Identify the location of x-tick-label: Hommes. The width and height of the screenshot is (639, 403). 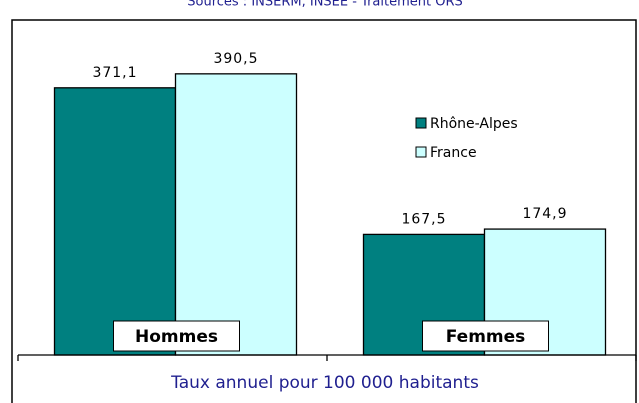
(176, 337).